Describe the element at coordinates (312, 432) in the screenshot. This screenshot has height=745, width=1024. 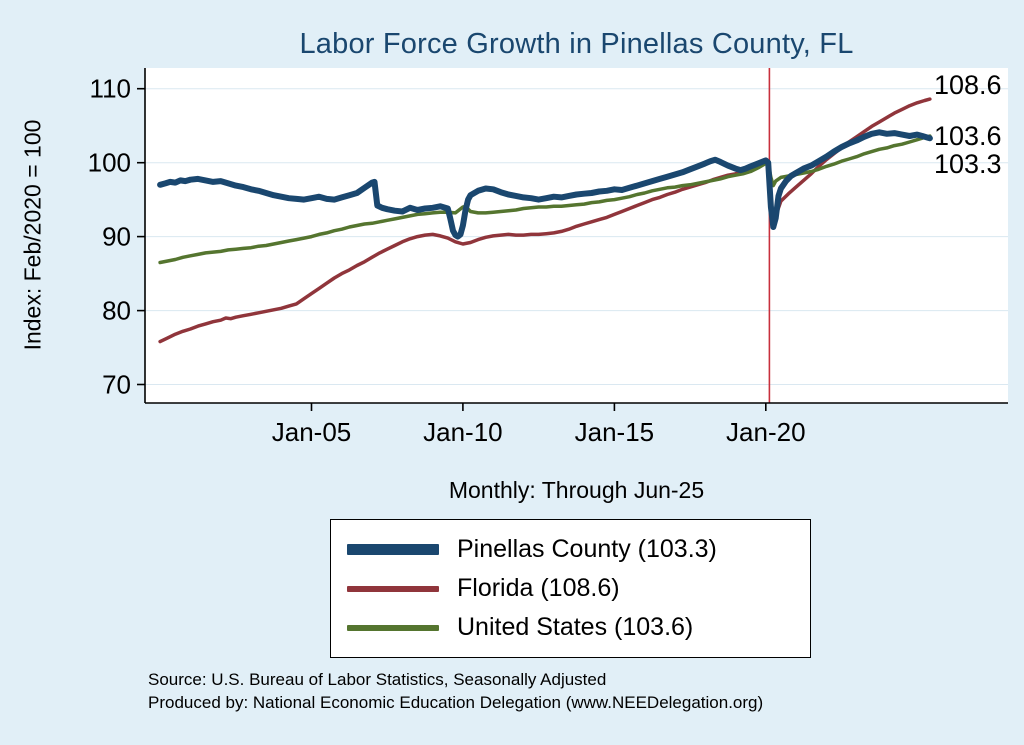
I see `x-tick-label: Jan-05` at that location.